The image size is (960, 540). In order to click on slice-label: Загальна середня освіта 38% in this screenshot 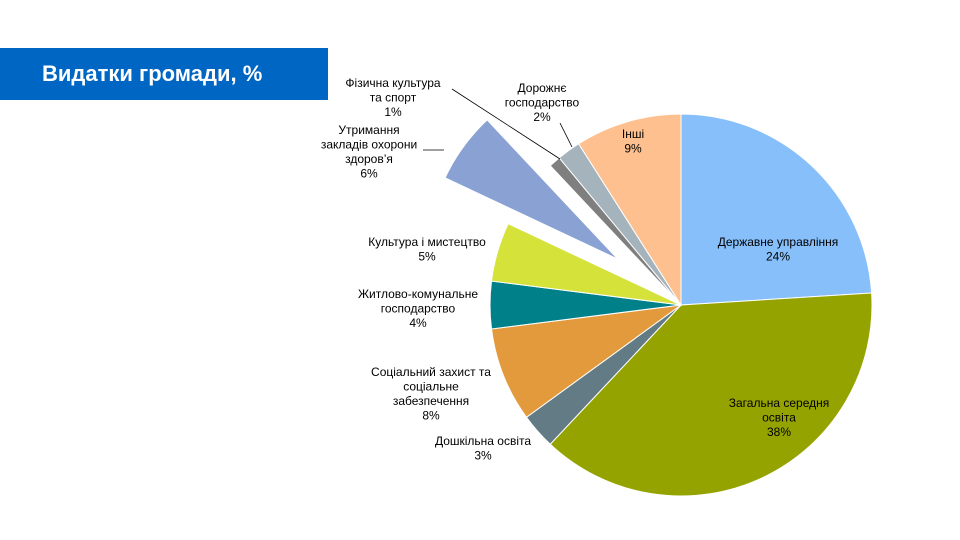, I will do `click(779, 417)`.